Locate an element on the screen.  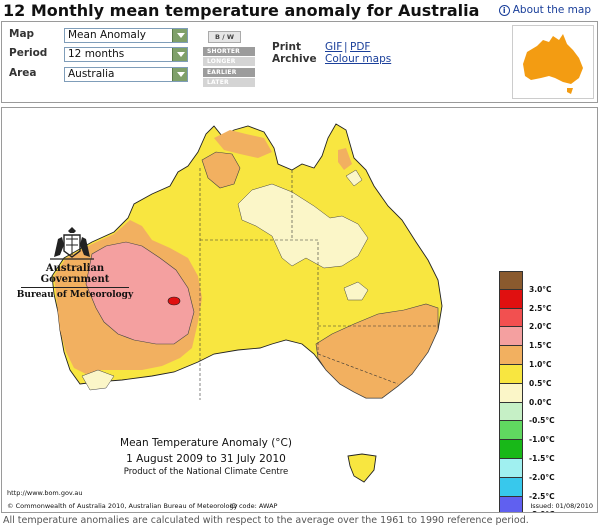
australia-thumbnail-icon is located at coordinates (553, 64).